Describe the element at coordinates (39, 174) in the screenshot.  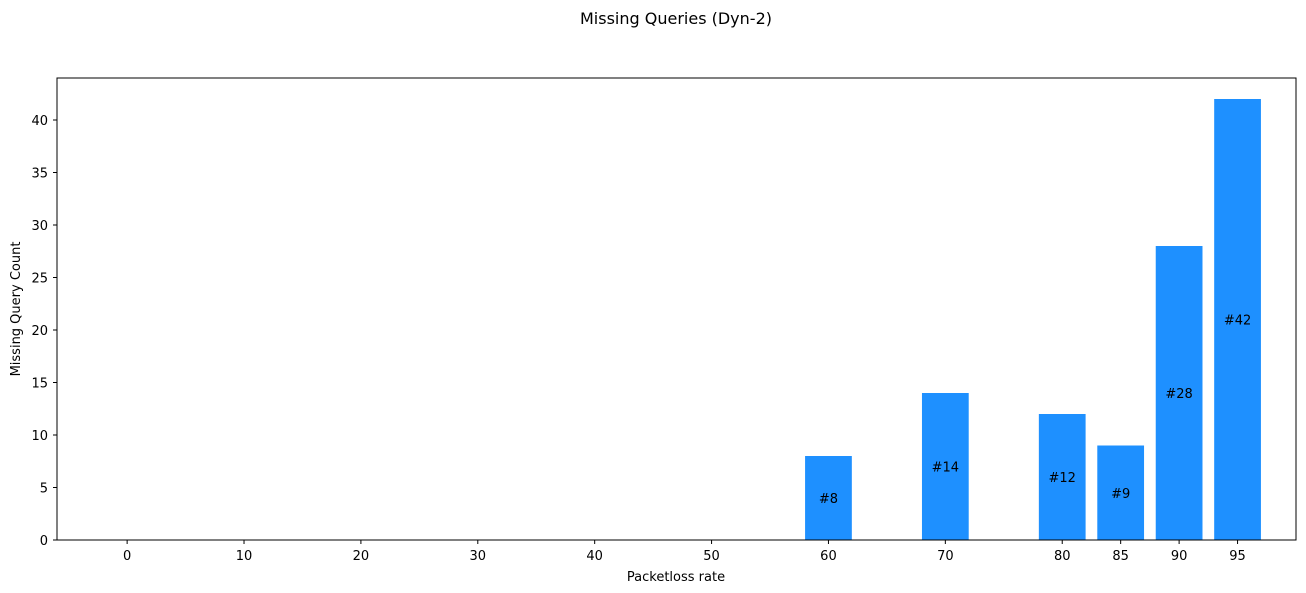
I see `y-tick-label-35: 35` at that location.